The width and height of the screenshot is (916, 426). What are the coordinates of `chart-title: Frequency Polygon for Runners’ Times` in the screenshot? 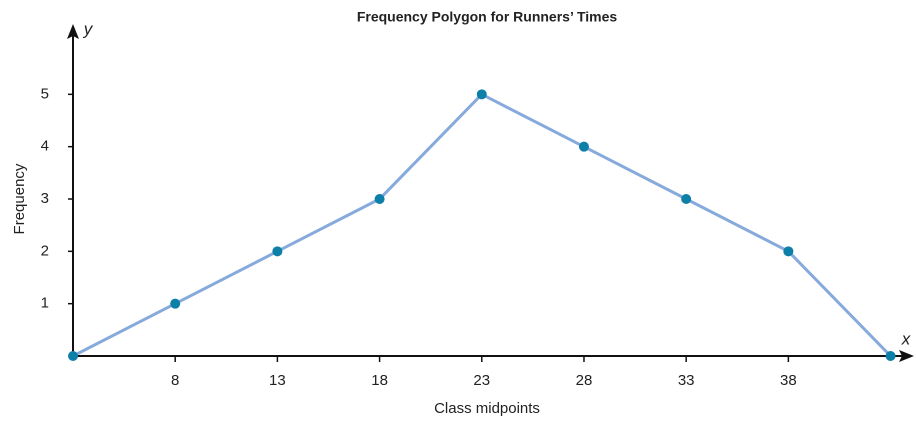 It's located at (487, 17).